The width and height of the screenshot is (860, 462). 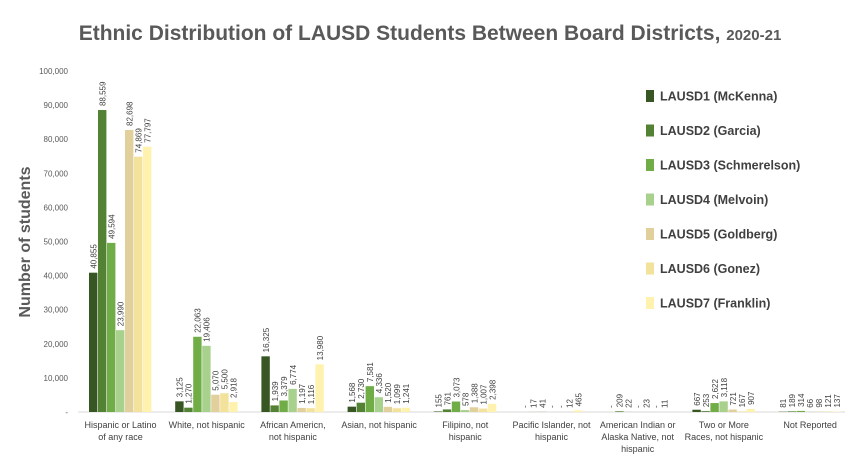 I want to click on x-category-label: Asian, not hispanic, so click(x=379, y=425).